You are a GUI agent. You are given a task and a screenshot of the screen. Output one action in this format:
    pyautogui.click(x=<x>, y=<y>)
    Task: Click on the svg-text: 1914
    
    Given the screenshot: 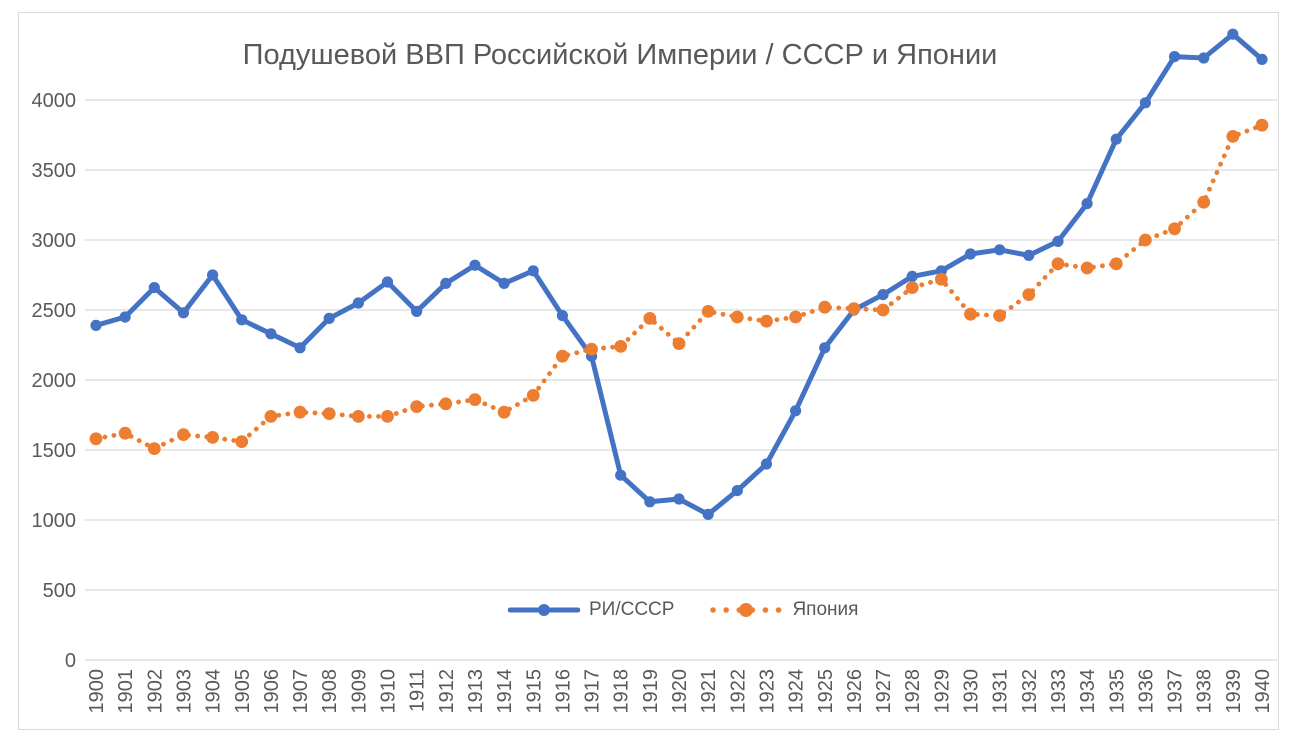 What is the action you would take?
    pyautogui.click(x=505, y=691)
    